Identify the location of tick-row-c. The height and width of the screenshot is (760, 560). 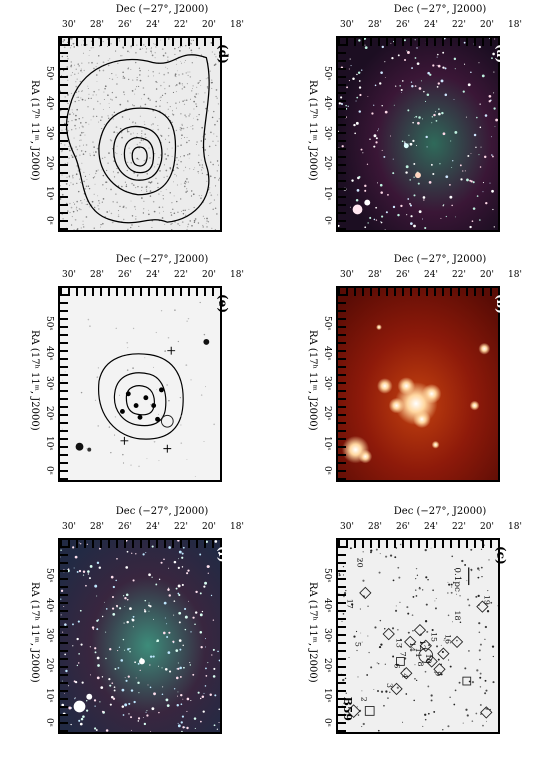
(418, 544).